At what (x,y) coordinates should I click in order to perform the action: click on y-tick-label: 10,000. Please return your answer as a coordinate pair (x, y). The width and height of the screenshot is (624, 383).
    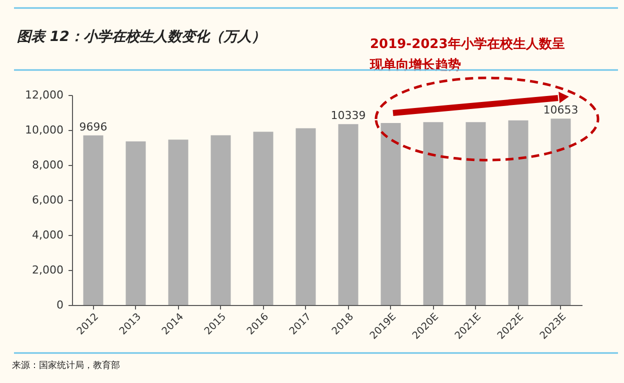
    Looking at the image, I should click on (44, 130).